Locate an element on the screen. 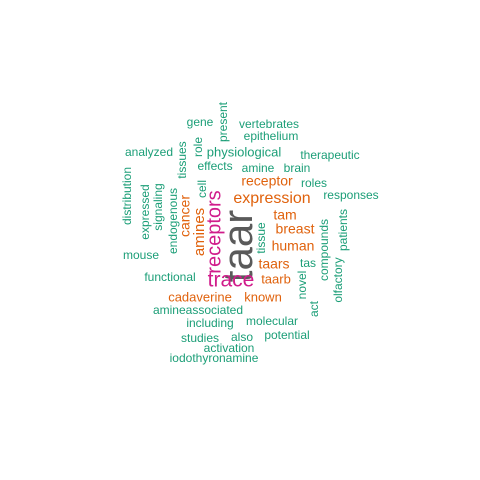 The width and height of the screenshot is (480, 480). word-brain: brain is located at coordinates (297, 168).